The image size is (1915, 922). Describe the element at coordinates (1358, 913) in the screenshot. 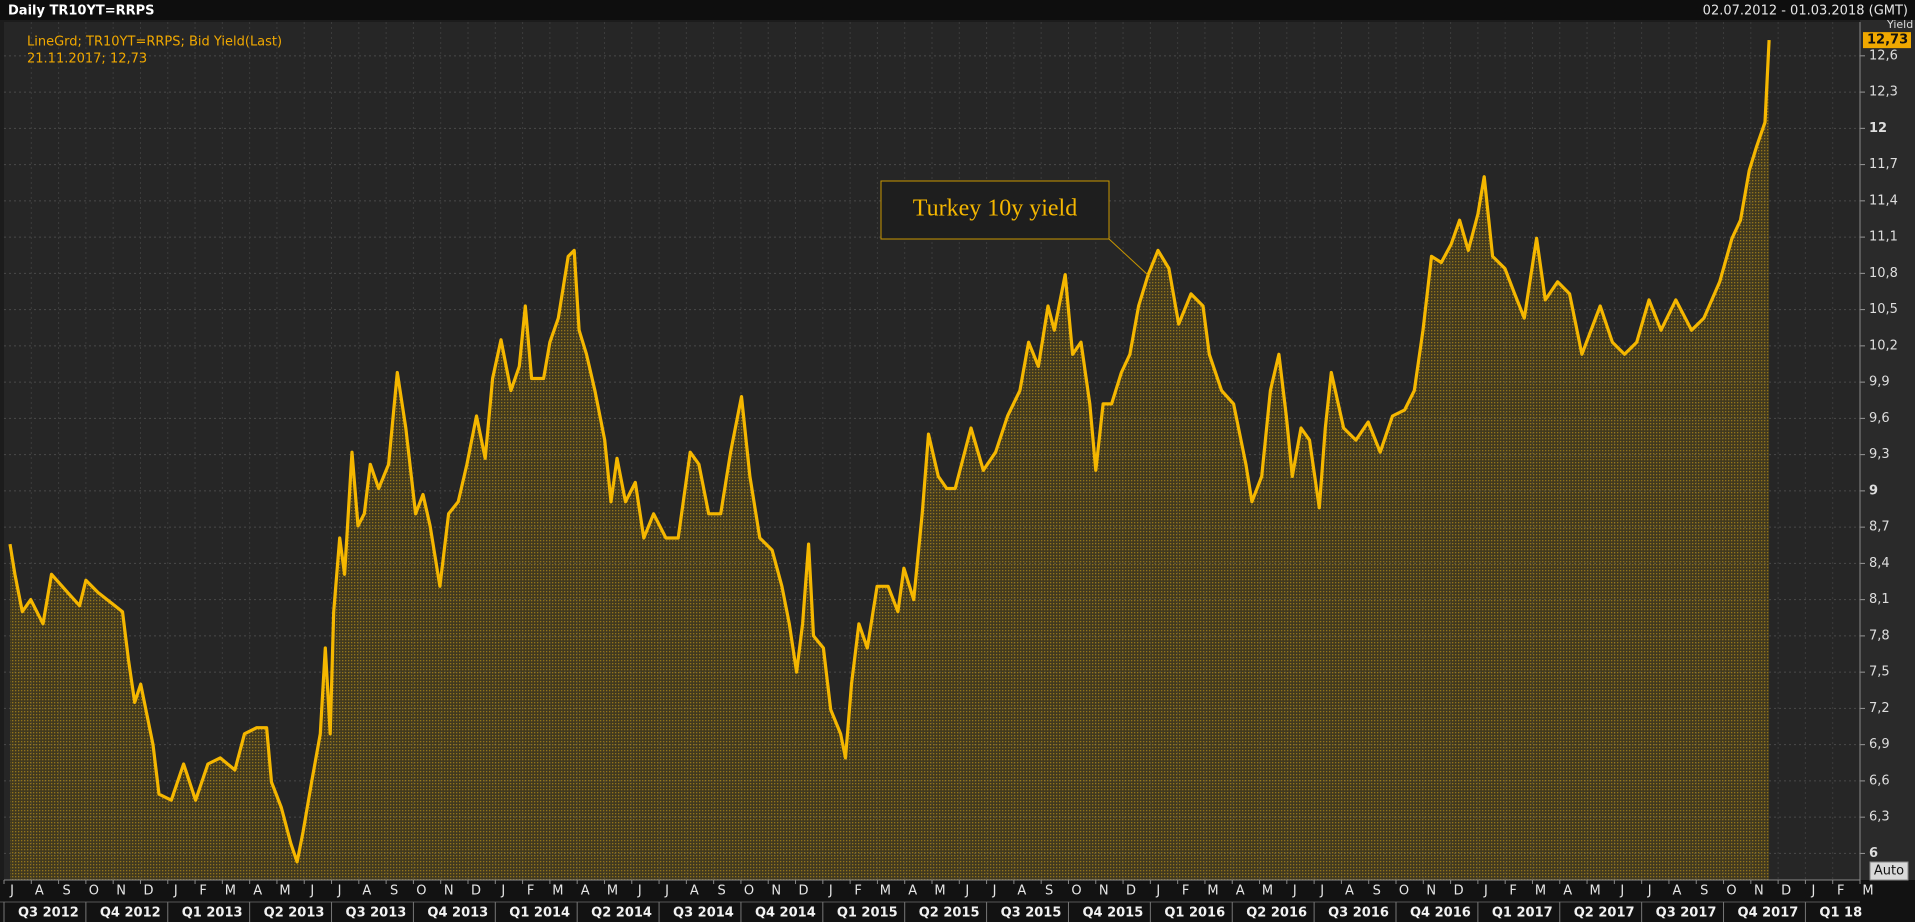

I see `quarter-label: Q3 2016` at that location.